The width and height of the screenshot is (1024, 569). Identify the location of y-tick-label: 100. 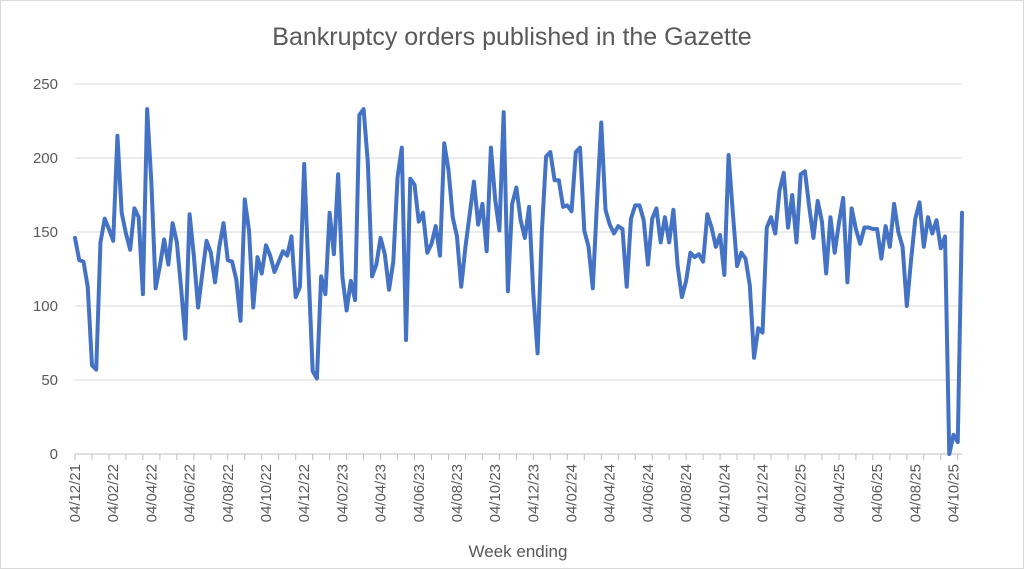
(45, 306).